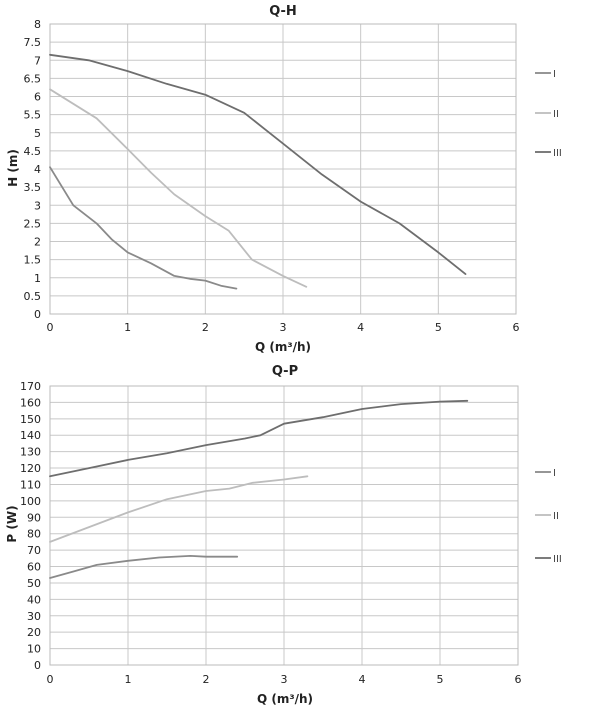 The width and height of the screenshot is (606, 720). I want to click on q-h-series-line-ii, so click(178, 188).